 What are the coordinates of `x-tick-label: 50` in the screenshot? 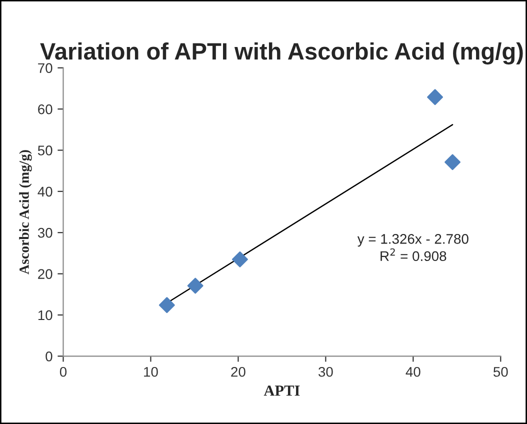 It's located at (500, 371).